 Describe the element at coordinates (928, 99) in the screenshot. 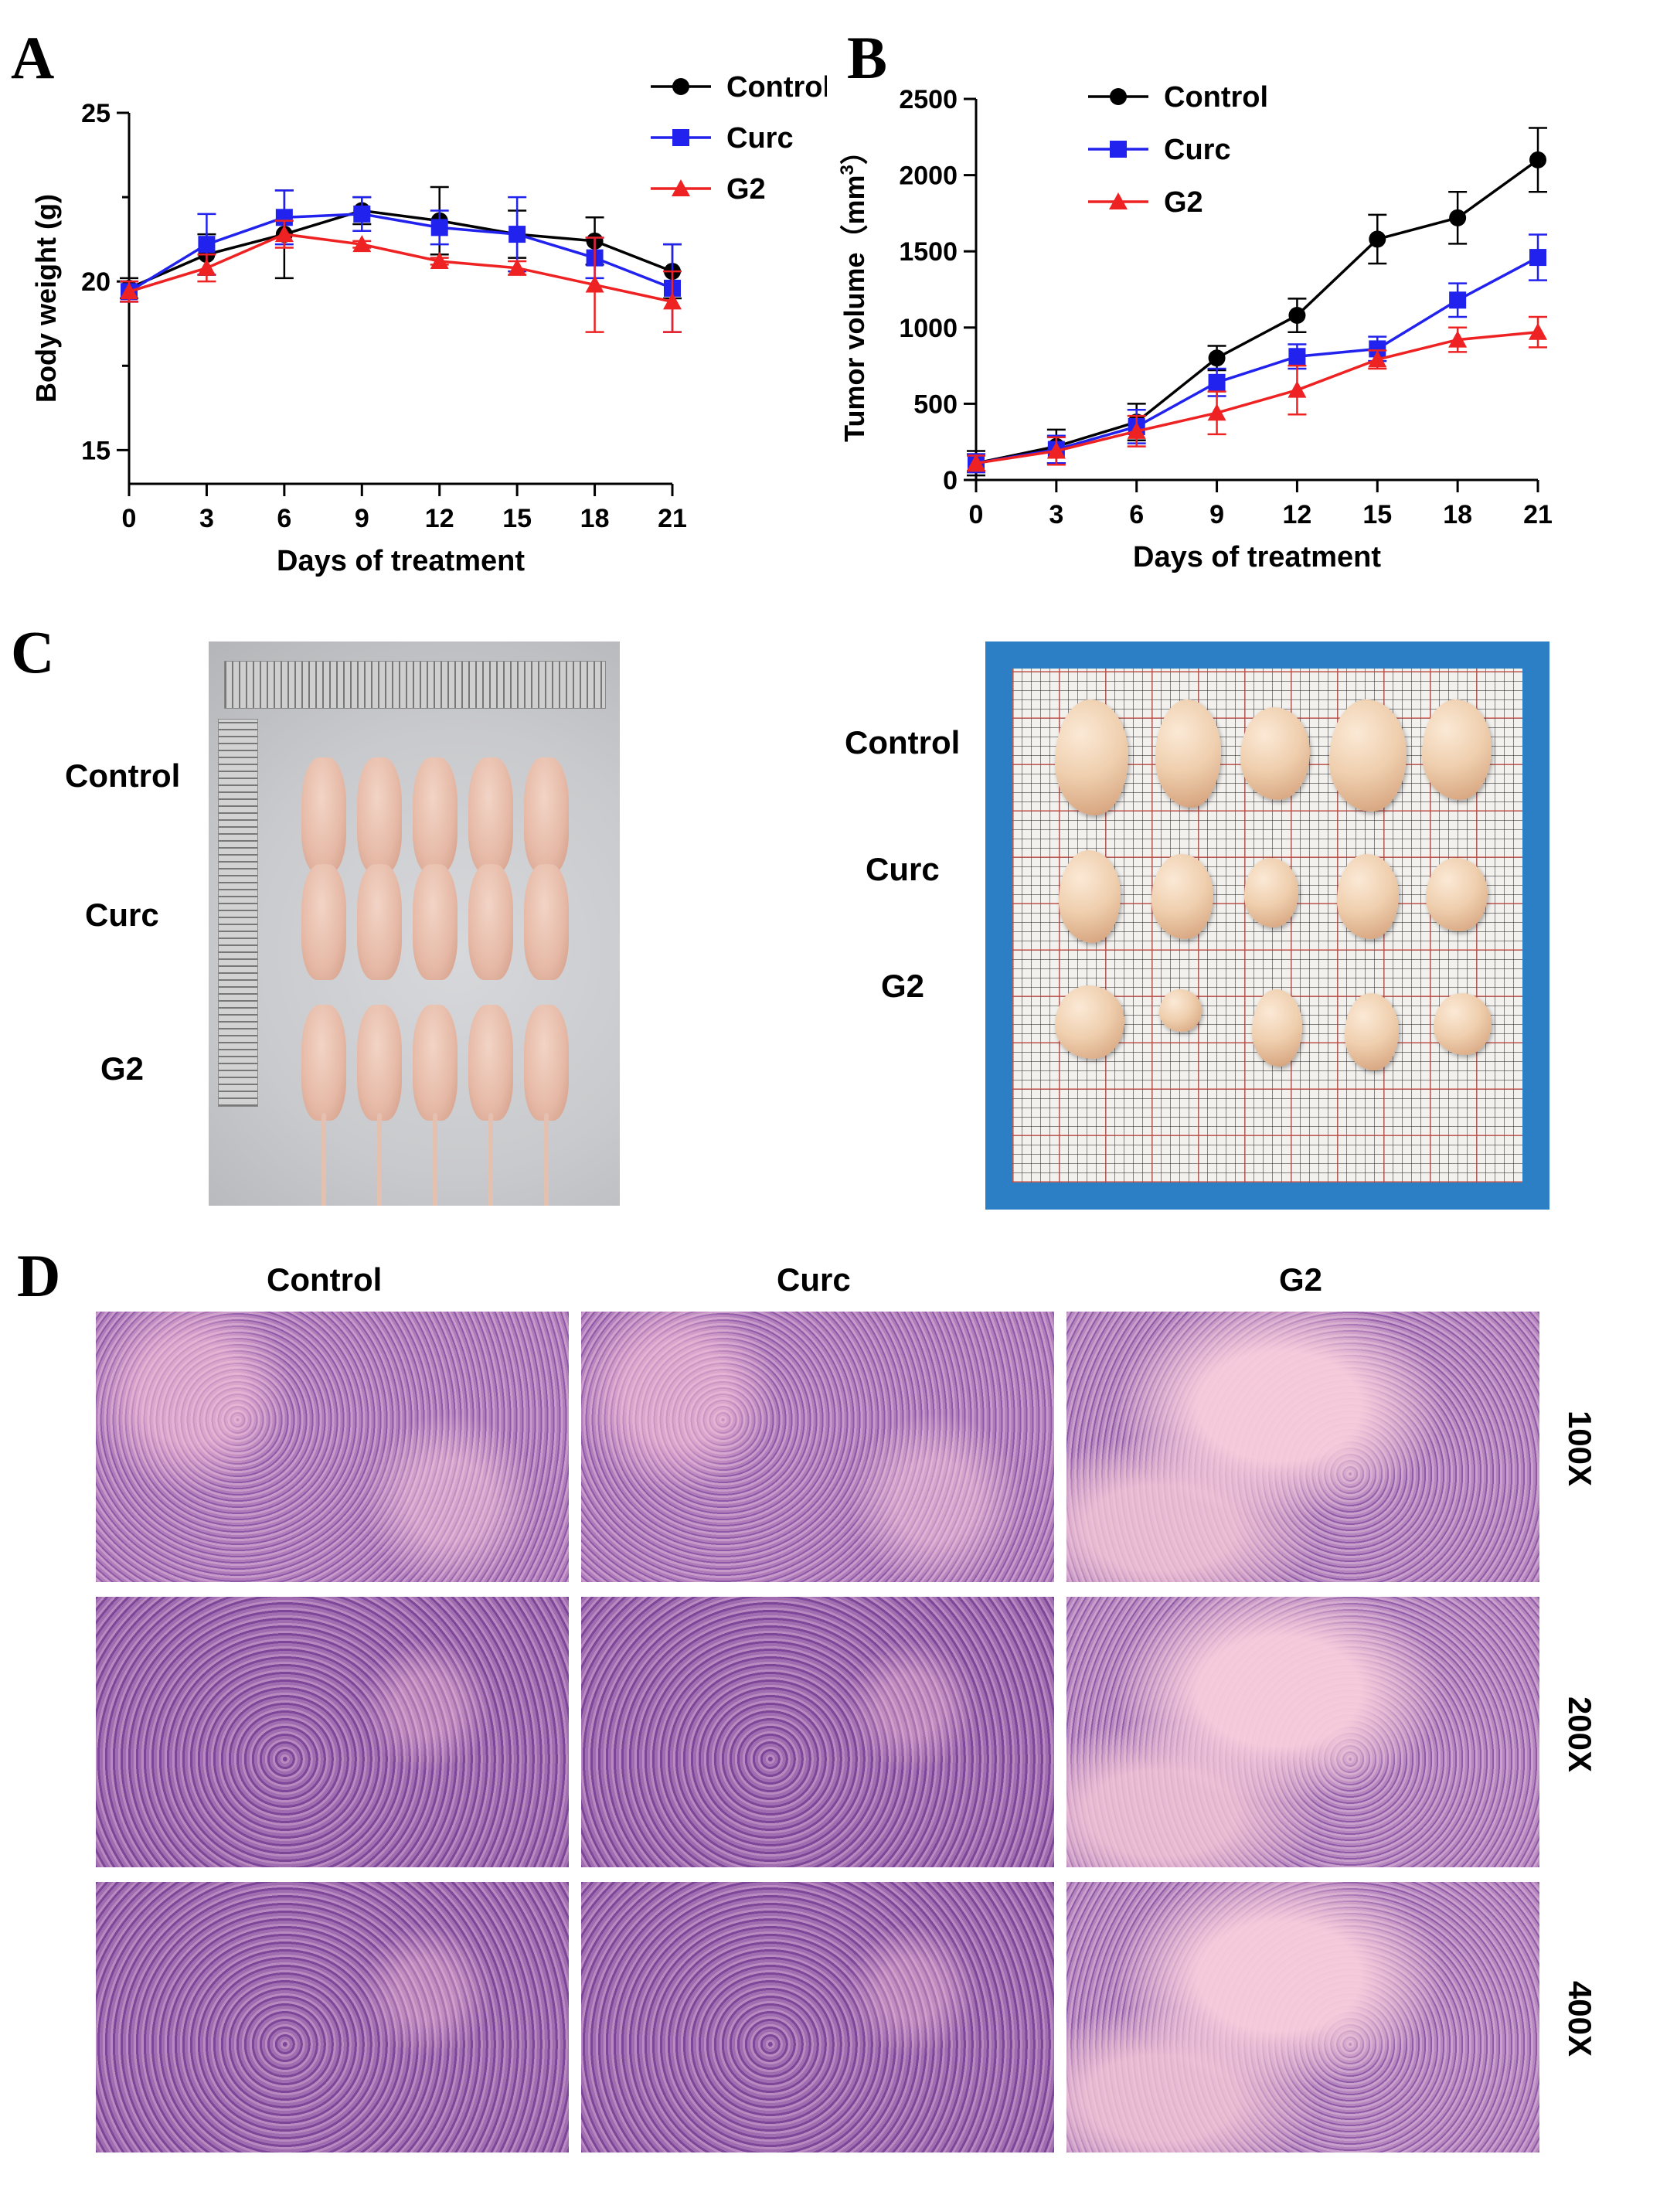

I see `y-tick-label: 2500` at that location.